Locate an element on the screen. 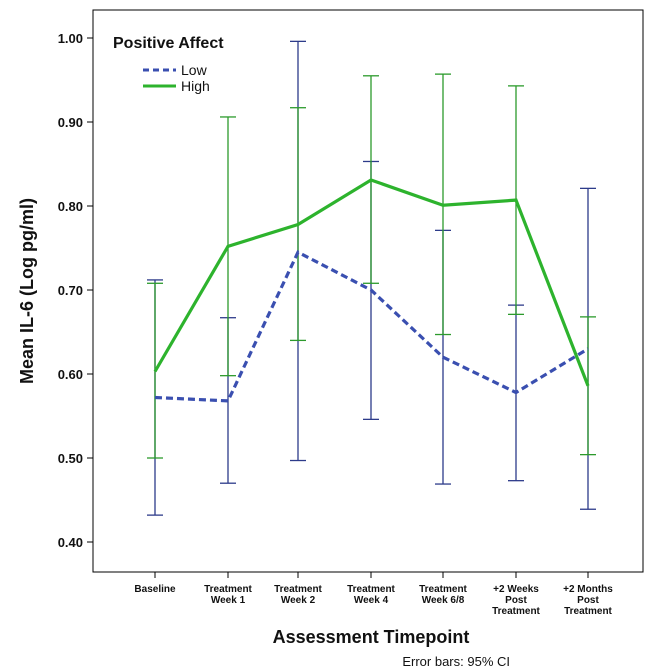 The width and height of the screenshot is (647, 671). x-tick-label: Treatment Week 2 is located at coordinates (298, 595).